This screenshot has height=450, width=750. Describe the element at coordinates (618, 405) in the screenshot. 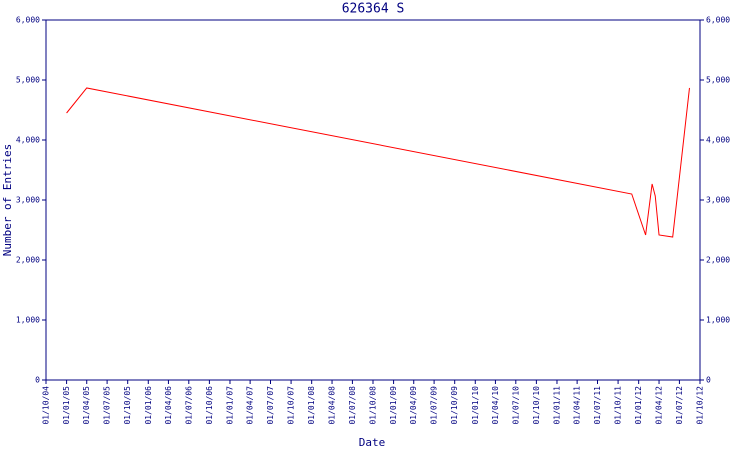

I see `x-tick-label: 01/10/11` at that location.